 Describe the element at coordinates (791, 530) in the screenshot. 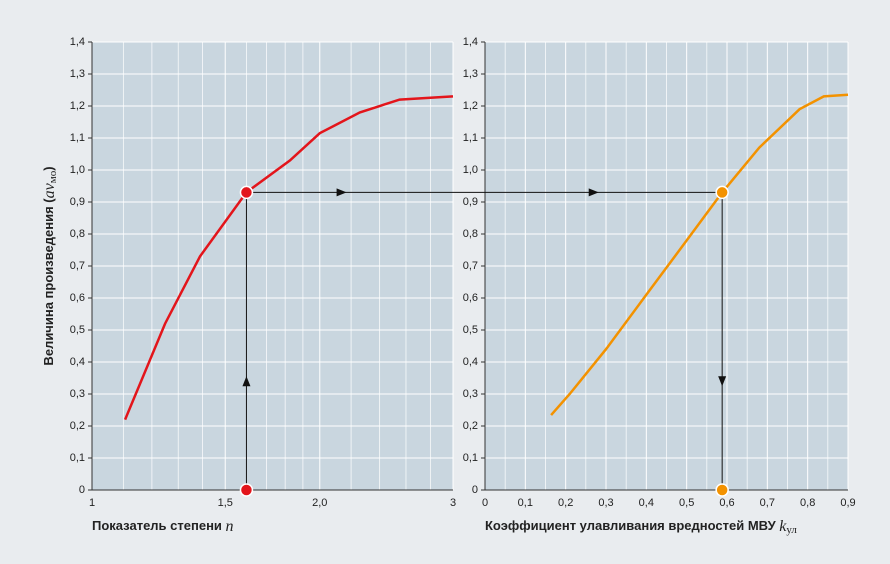

I see `x-label-sub: ул` at that location.